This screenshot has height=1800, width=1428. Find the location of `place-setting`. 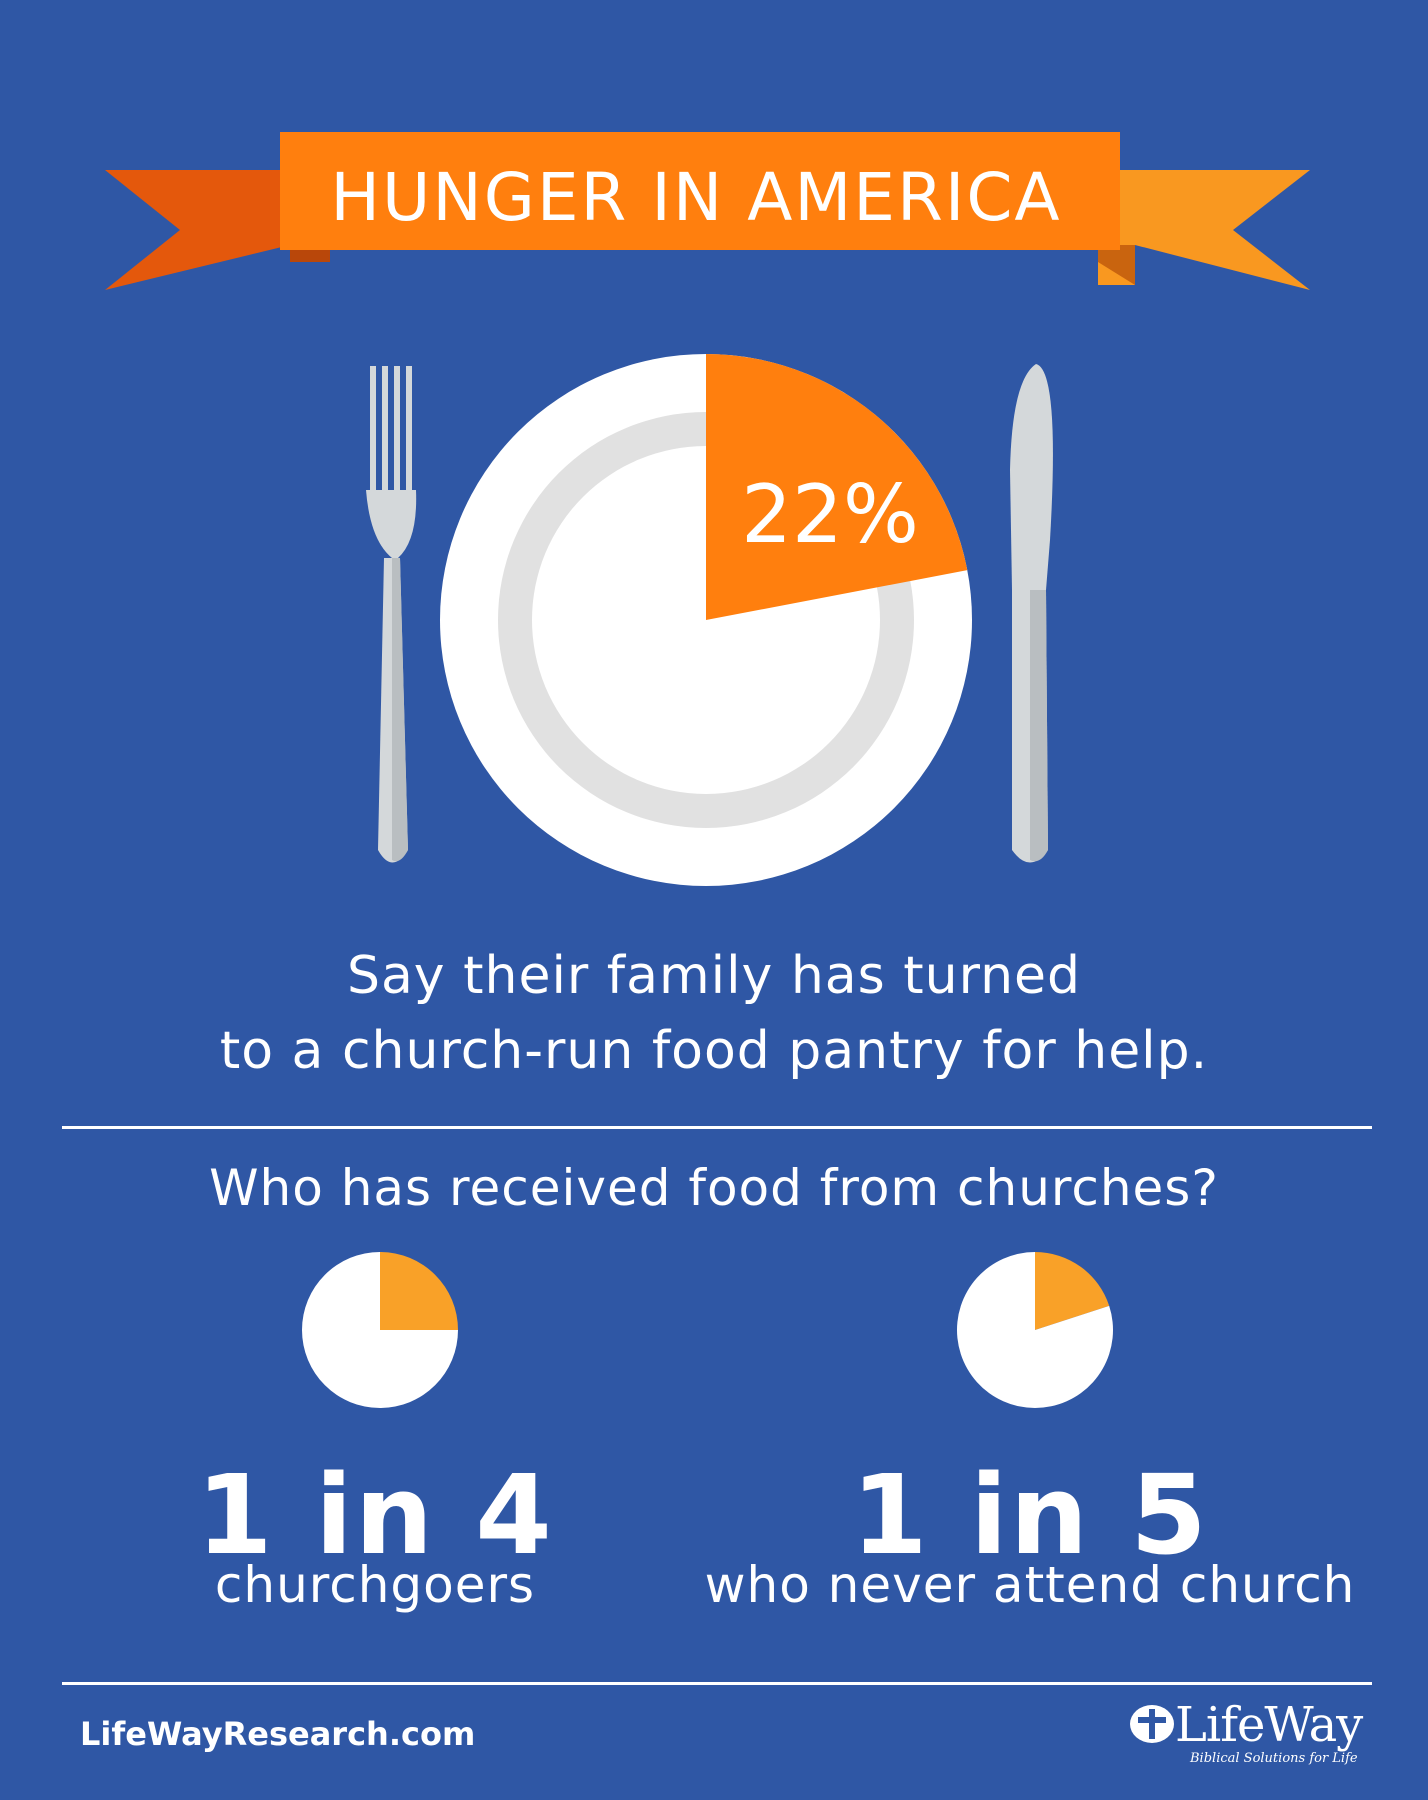

place-setting is located at coordinates (709, 620).